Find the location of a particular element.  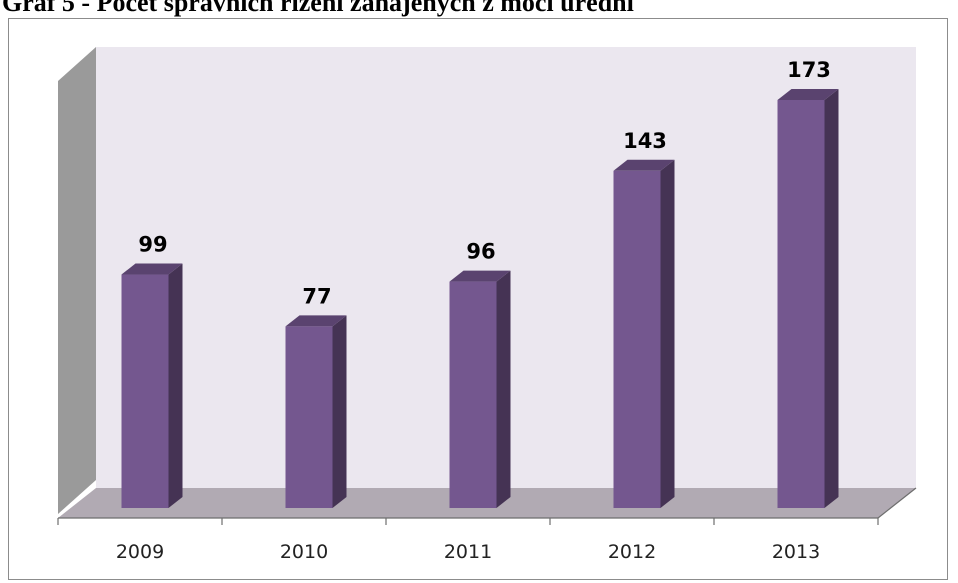

x-axis-labels: 2009 2010 2011 2012 2013 is located at coordinates (468, 552).